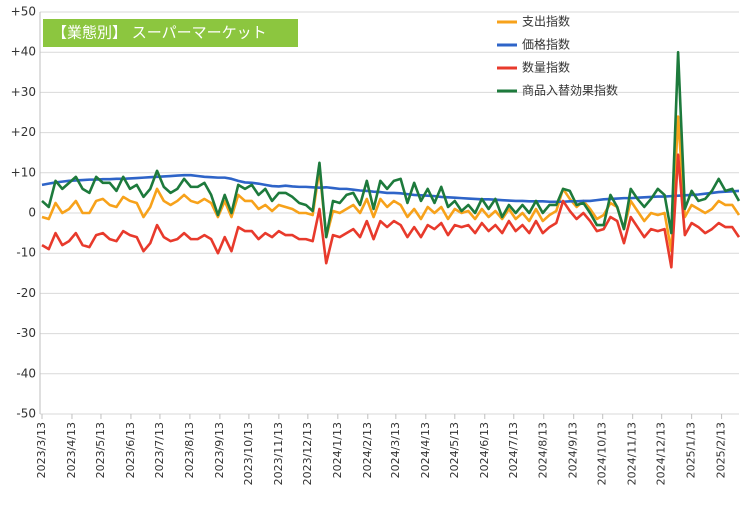 Image resolution: width=742 pixels, height=510 pixels. I want to click on x-tick-label: 2024/4/13, so click(425, 450).